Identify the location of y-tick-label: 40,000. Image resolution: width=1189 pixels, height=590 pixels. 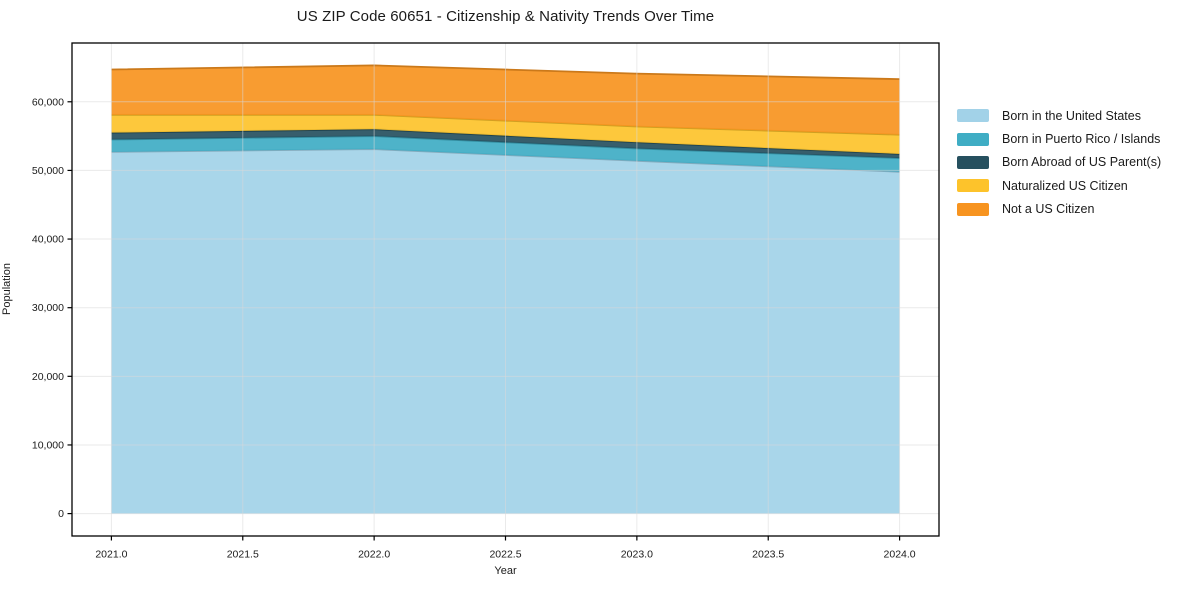
(48, 240).